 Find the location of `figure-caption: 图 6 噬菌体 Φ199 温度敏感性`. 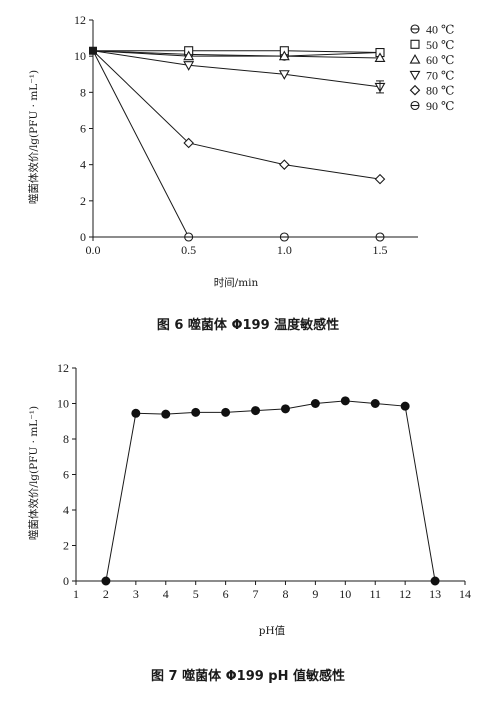

figure-caption: 图 6 噬菌体 Φ199 温度敏感性 is located at coordinates (248, 325).